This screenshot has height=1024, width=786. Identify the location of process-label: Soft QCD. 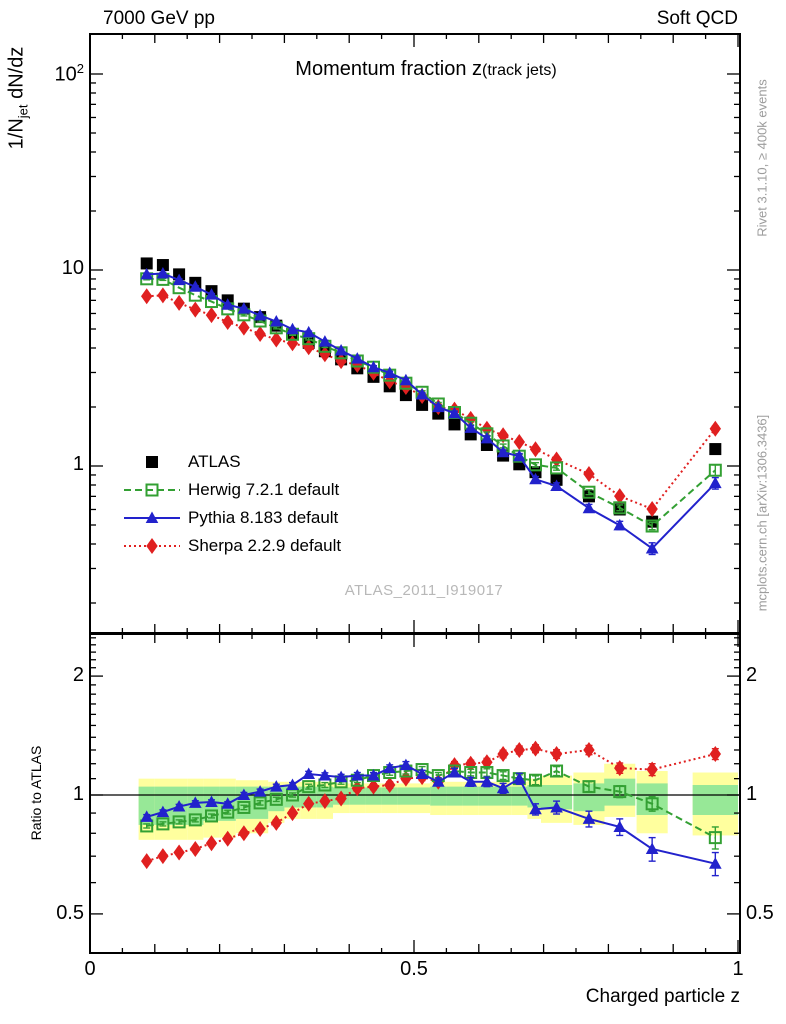
(697, 18).